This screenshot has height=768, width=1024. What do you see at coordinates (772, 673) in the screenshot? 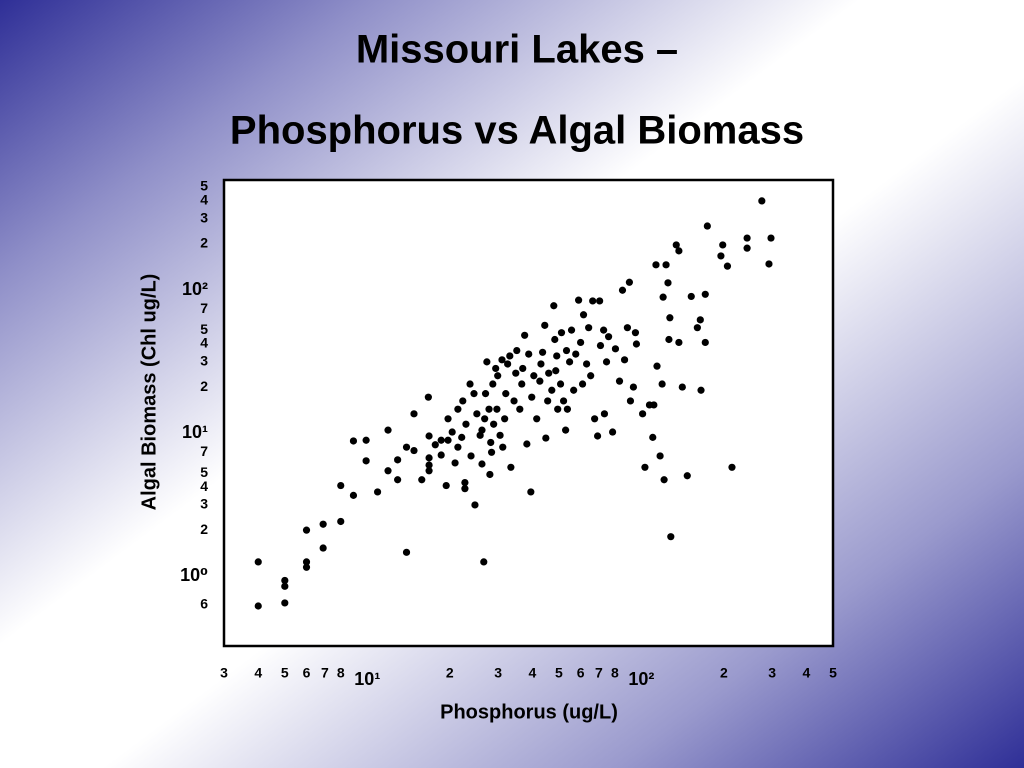
I see `x-tick-label: 3` at bounding box center [772, 673].